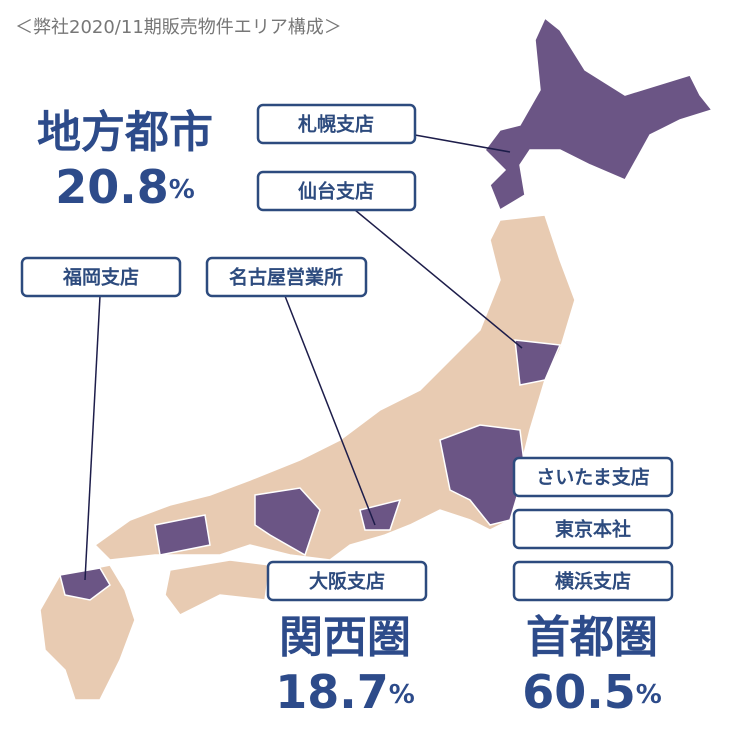 The width and height of the screenshot is (743, 755). I want to click on percent: 18.7, so click(332, 692).